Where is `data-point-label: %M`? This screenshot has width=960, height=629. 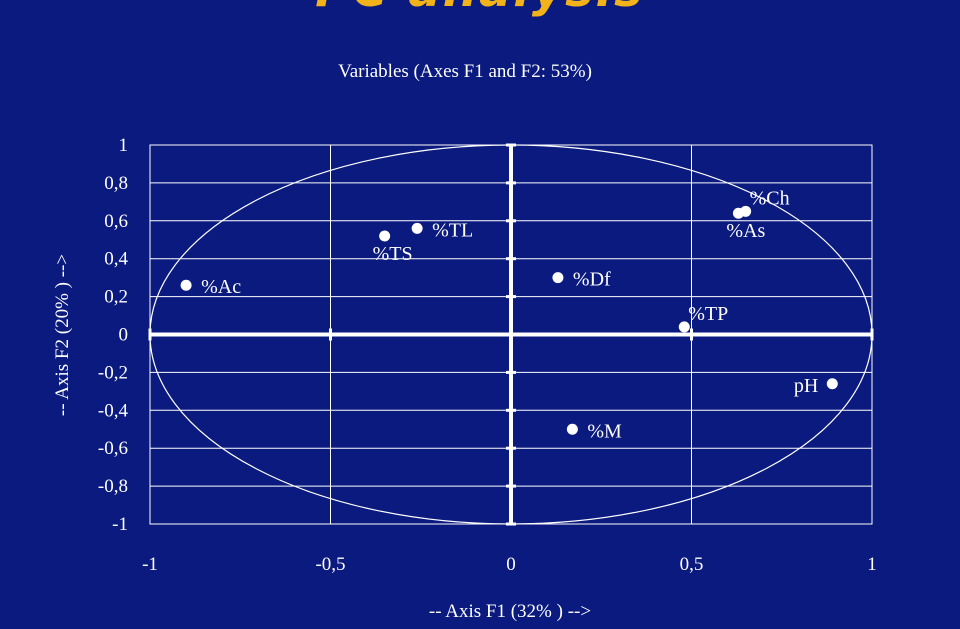 data-point-label: %M is located at coordinates (604, 431).